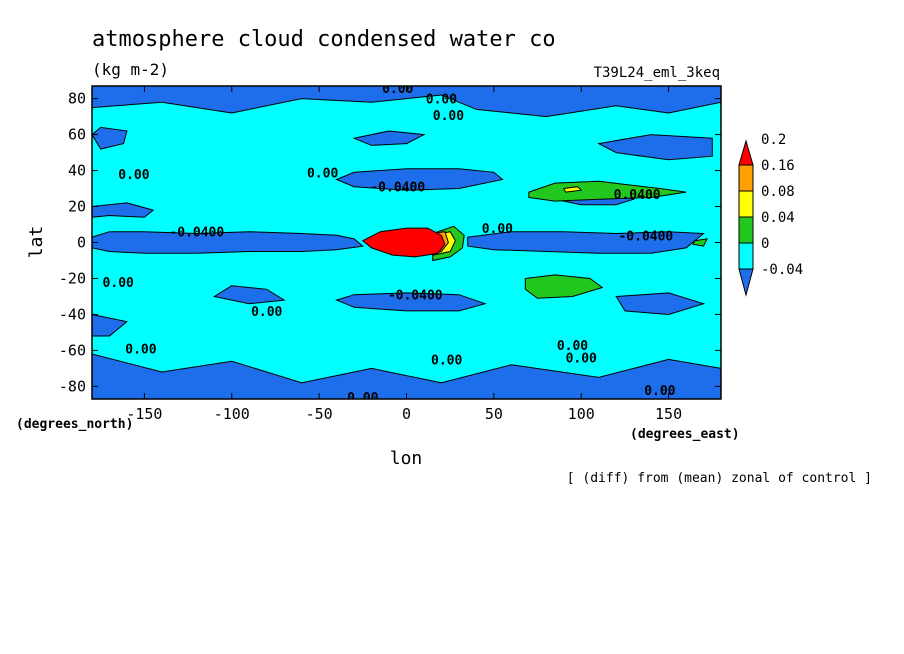 The image size is (904, 654). Describe the element at coordinates (77, 99) in the screenshot. I see `y-tick-label: 80` at that location.